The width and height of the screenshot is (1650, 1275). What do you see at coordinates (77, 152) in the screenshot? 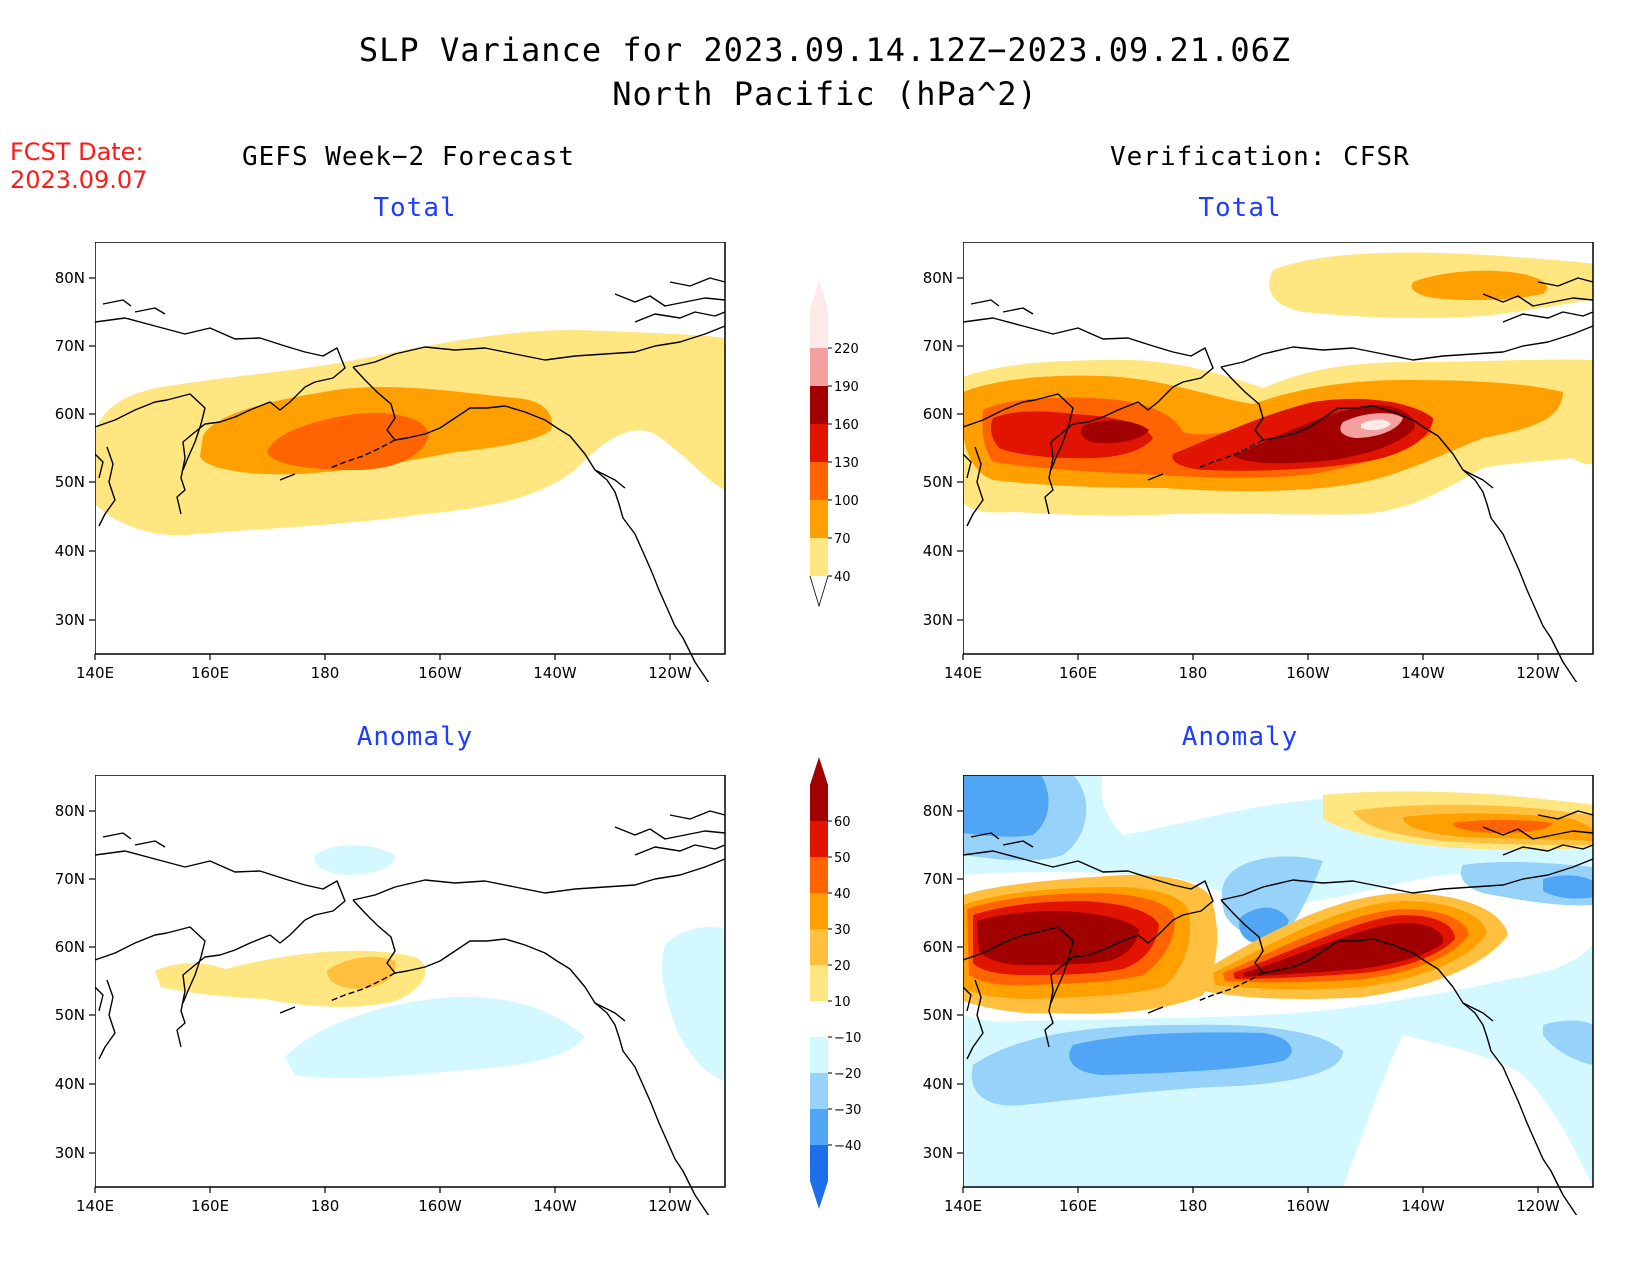
I see `forecast-date-label: FCST Date:` at bounding box center [77, 152].